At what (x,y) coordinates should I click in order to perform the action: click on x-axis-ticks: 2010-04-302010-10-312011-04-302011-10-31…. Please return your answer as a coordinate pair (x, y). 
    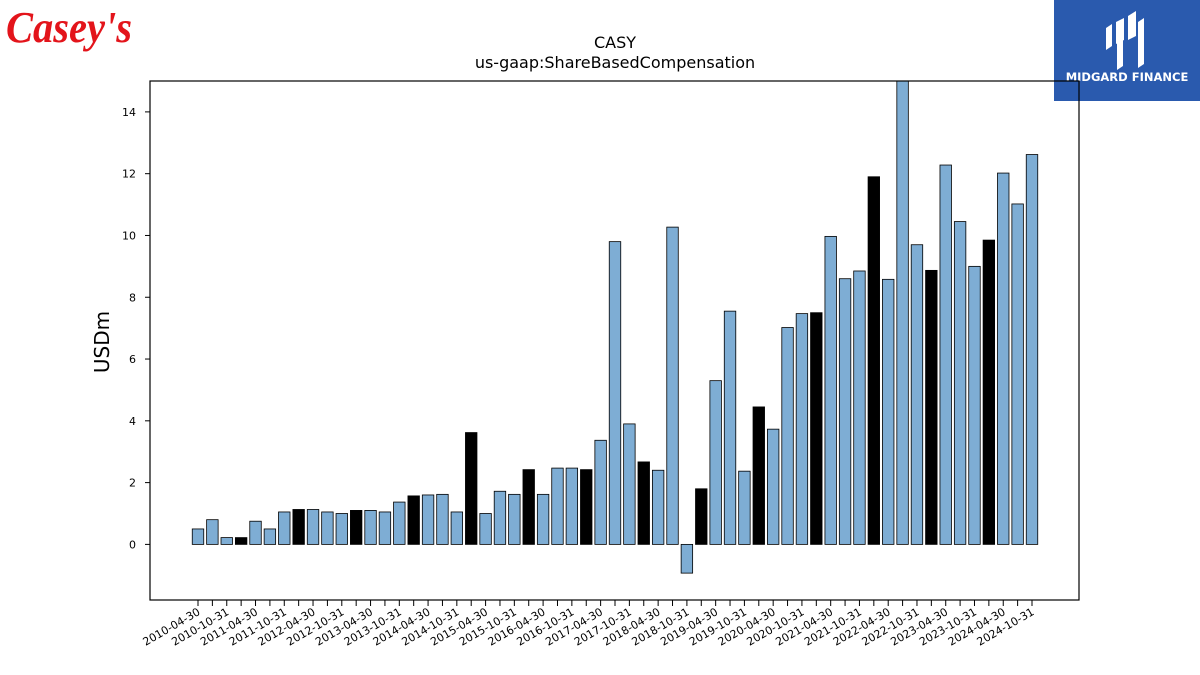
    Looking at the image, I should click on (589, 624).